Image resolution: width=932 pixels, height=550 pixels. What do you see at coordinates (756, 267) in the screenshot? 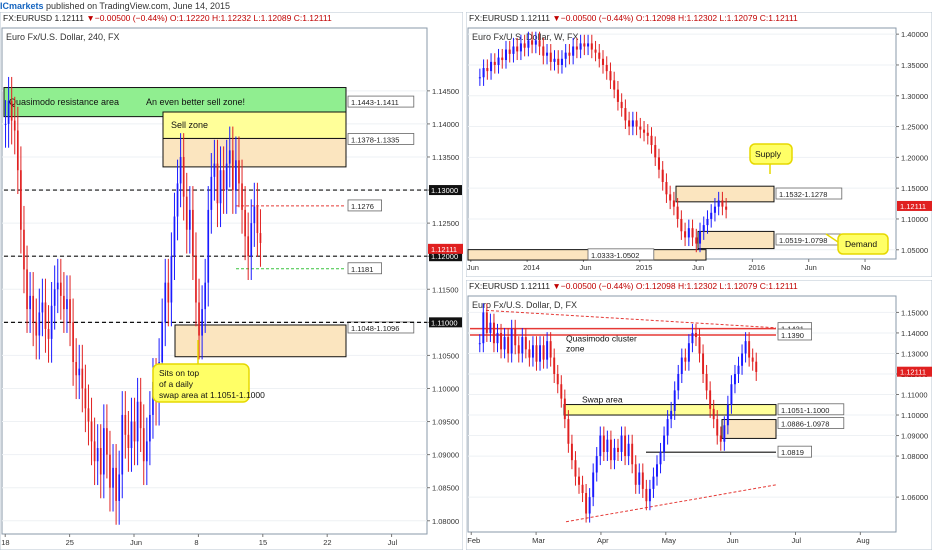
I see `x-tick-label: 2016` at bounding box center [756, 267].